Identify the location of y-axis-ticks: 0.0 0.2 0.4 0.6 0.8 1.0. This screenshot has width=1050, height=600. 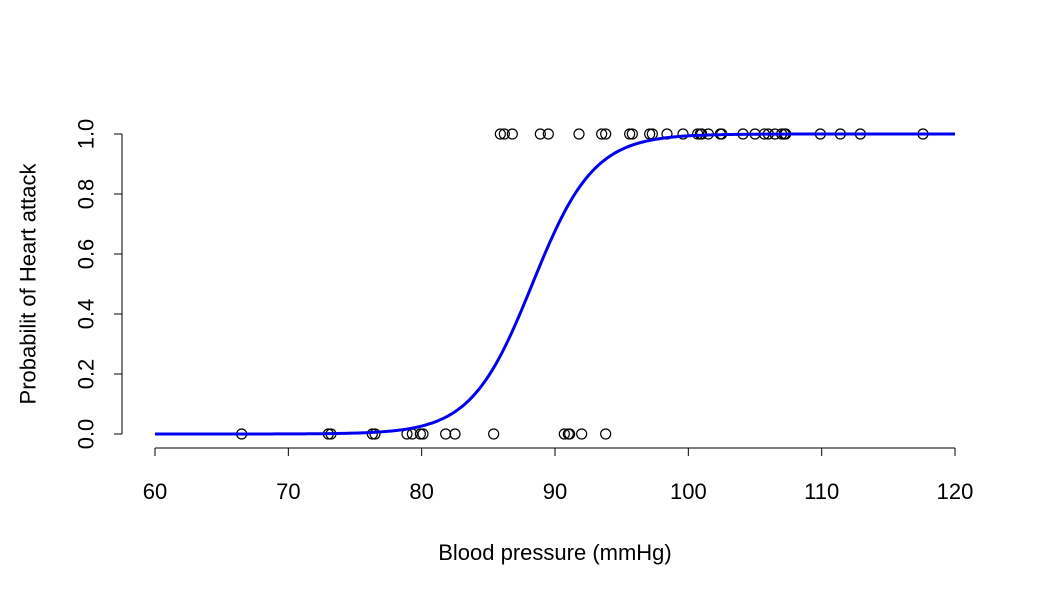
(98, 284).